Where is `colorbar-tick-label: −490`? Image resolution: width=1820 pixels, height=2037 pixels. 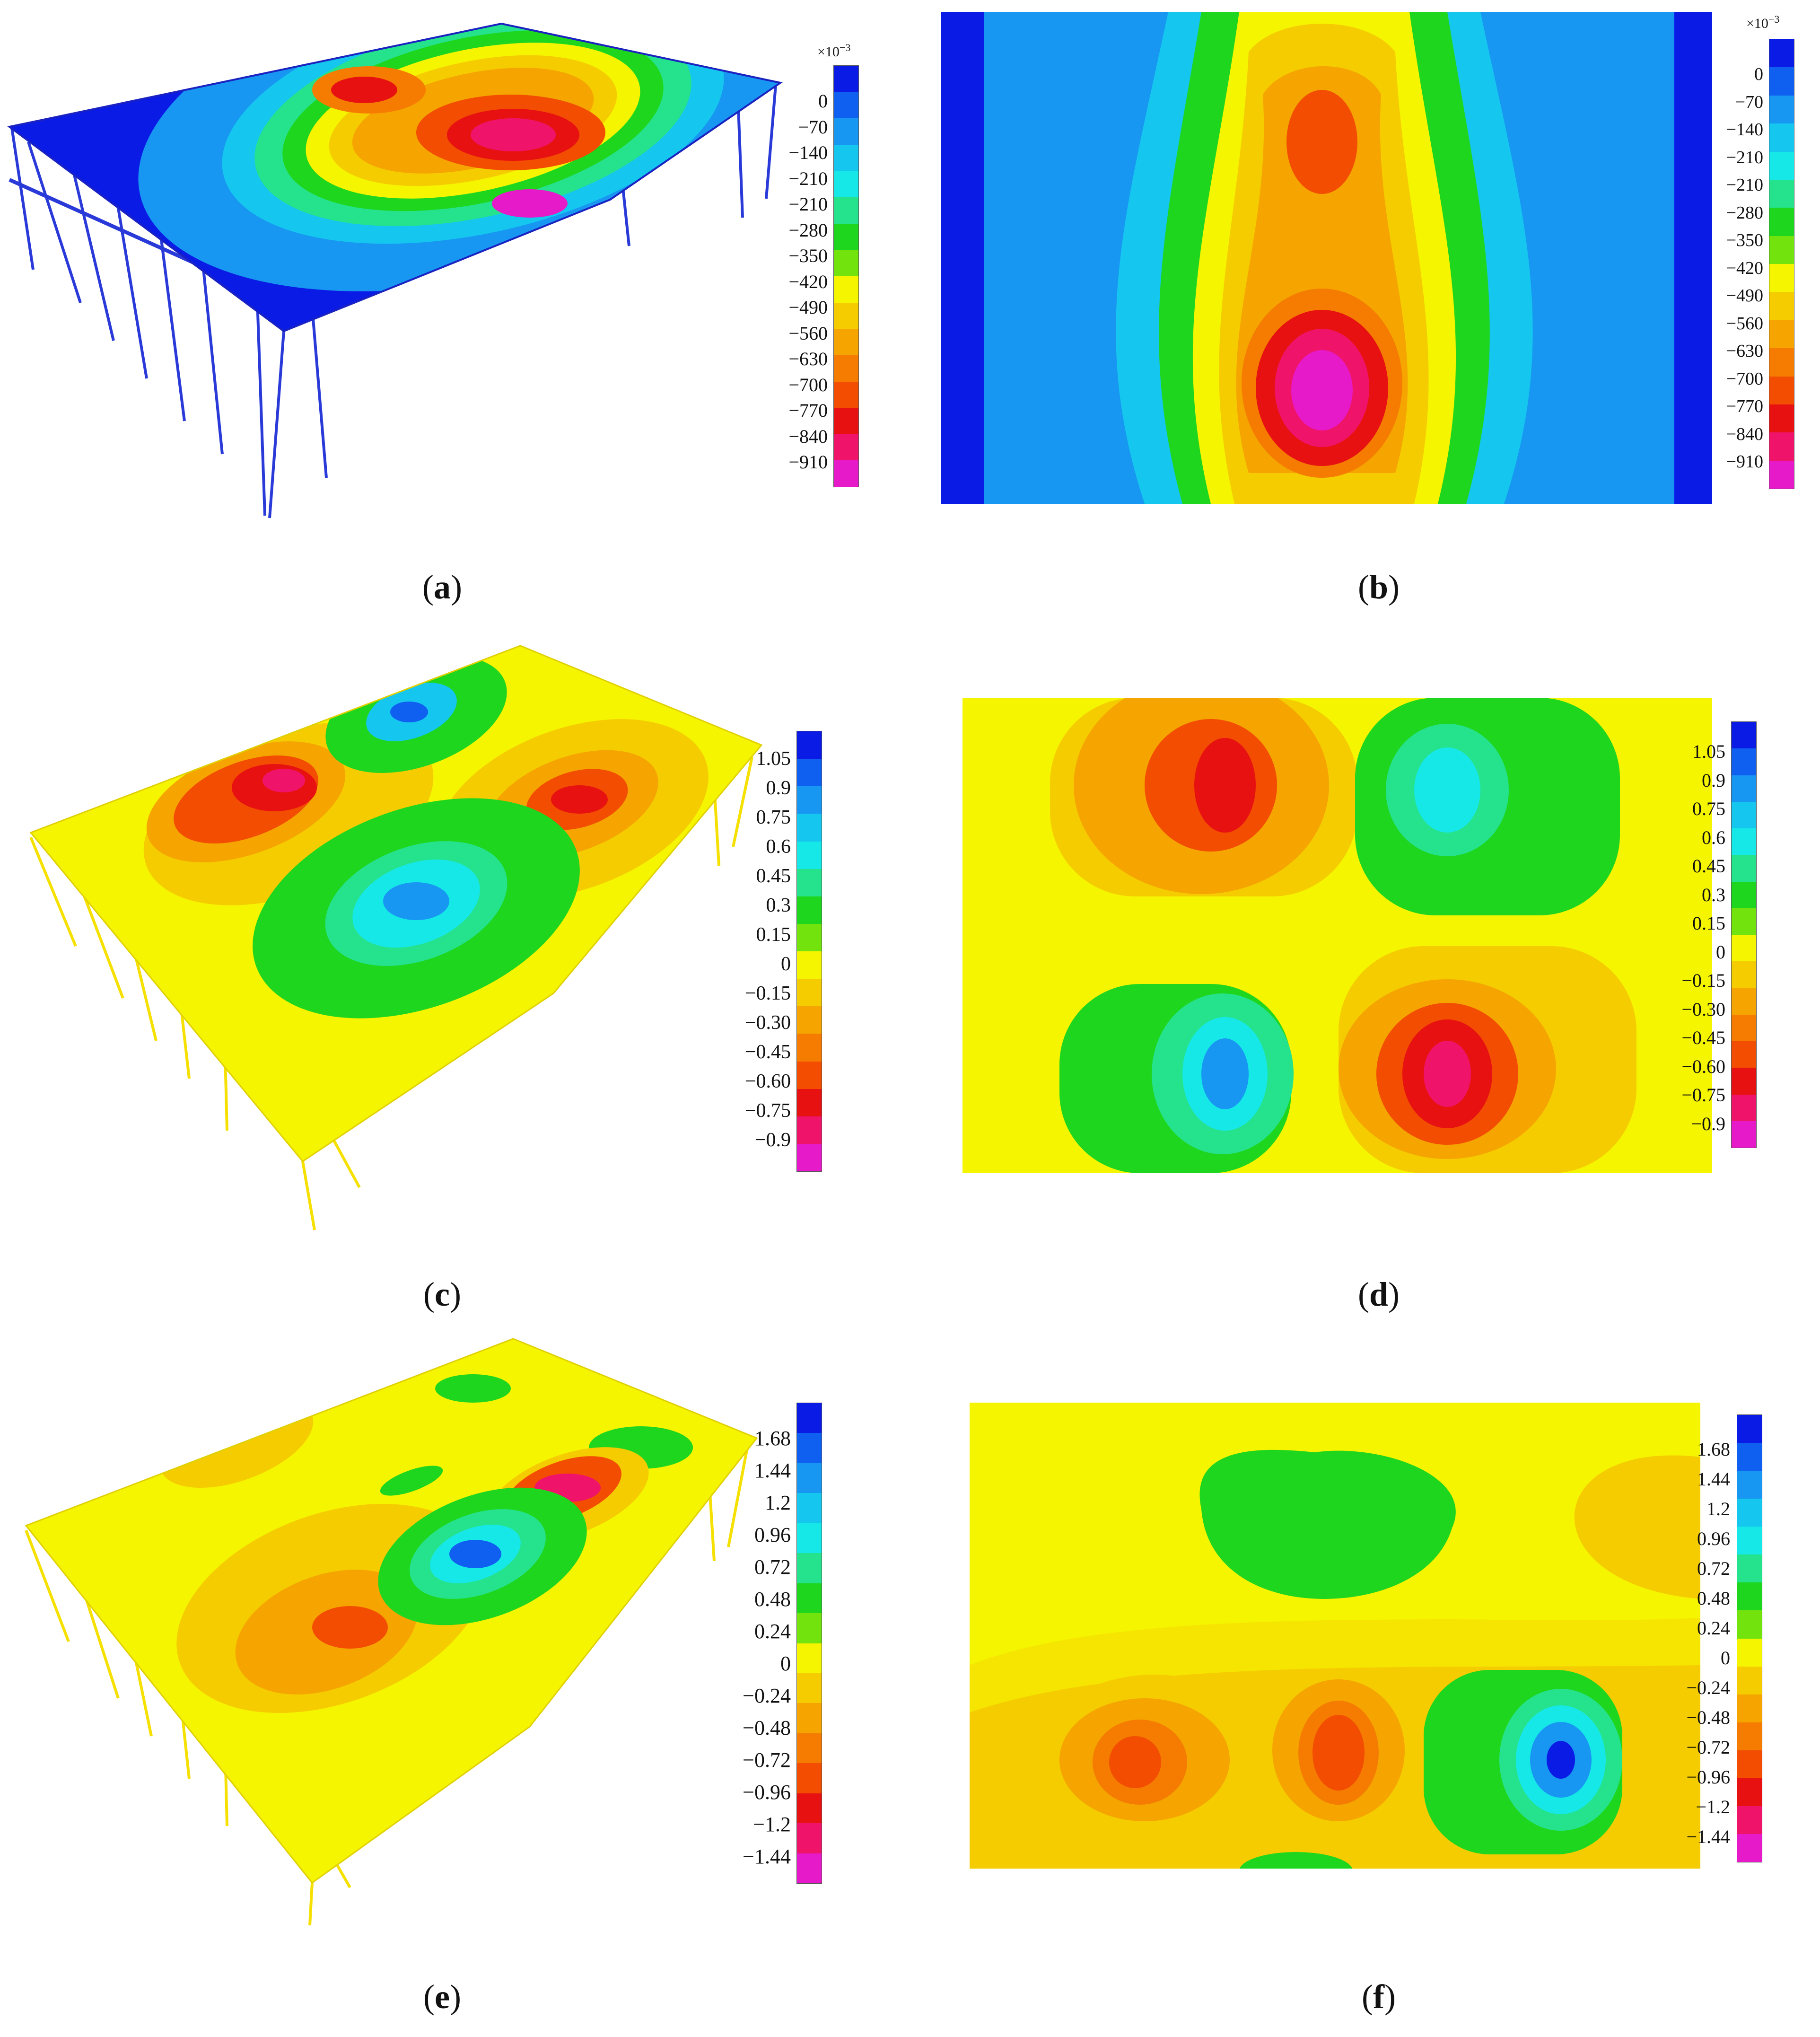
colorbar-tick-label: −490 is located at coordinates (1744, 296).